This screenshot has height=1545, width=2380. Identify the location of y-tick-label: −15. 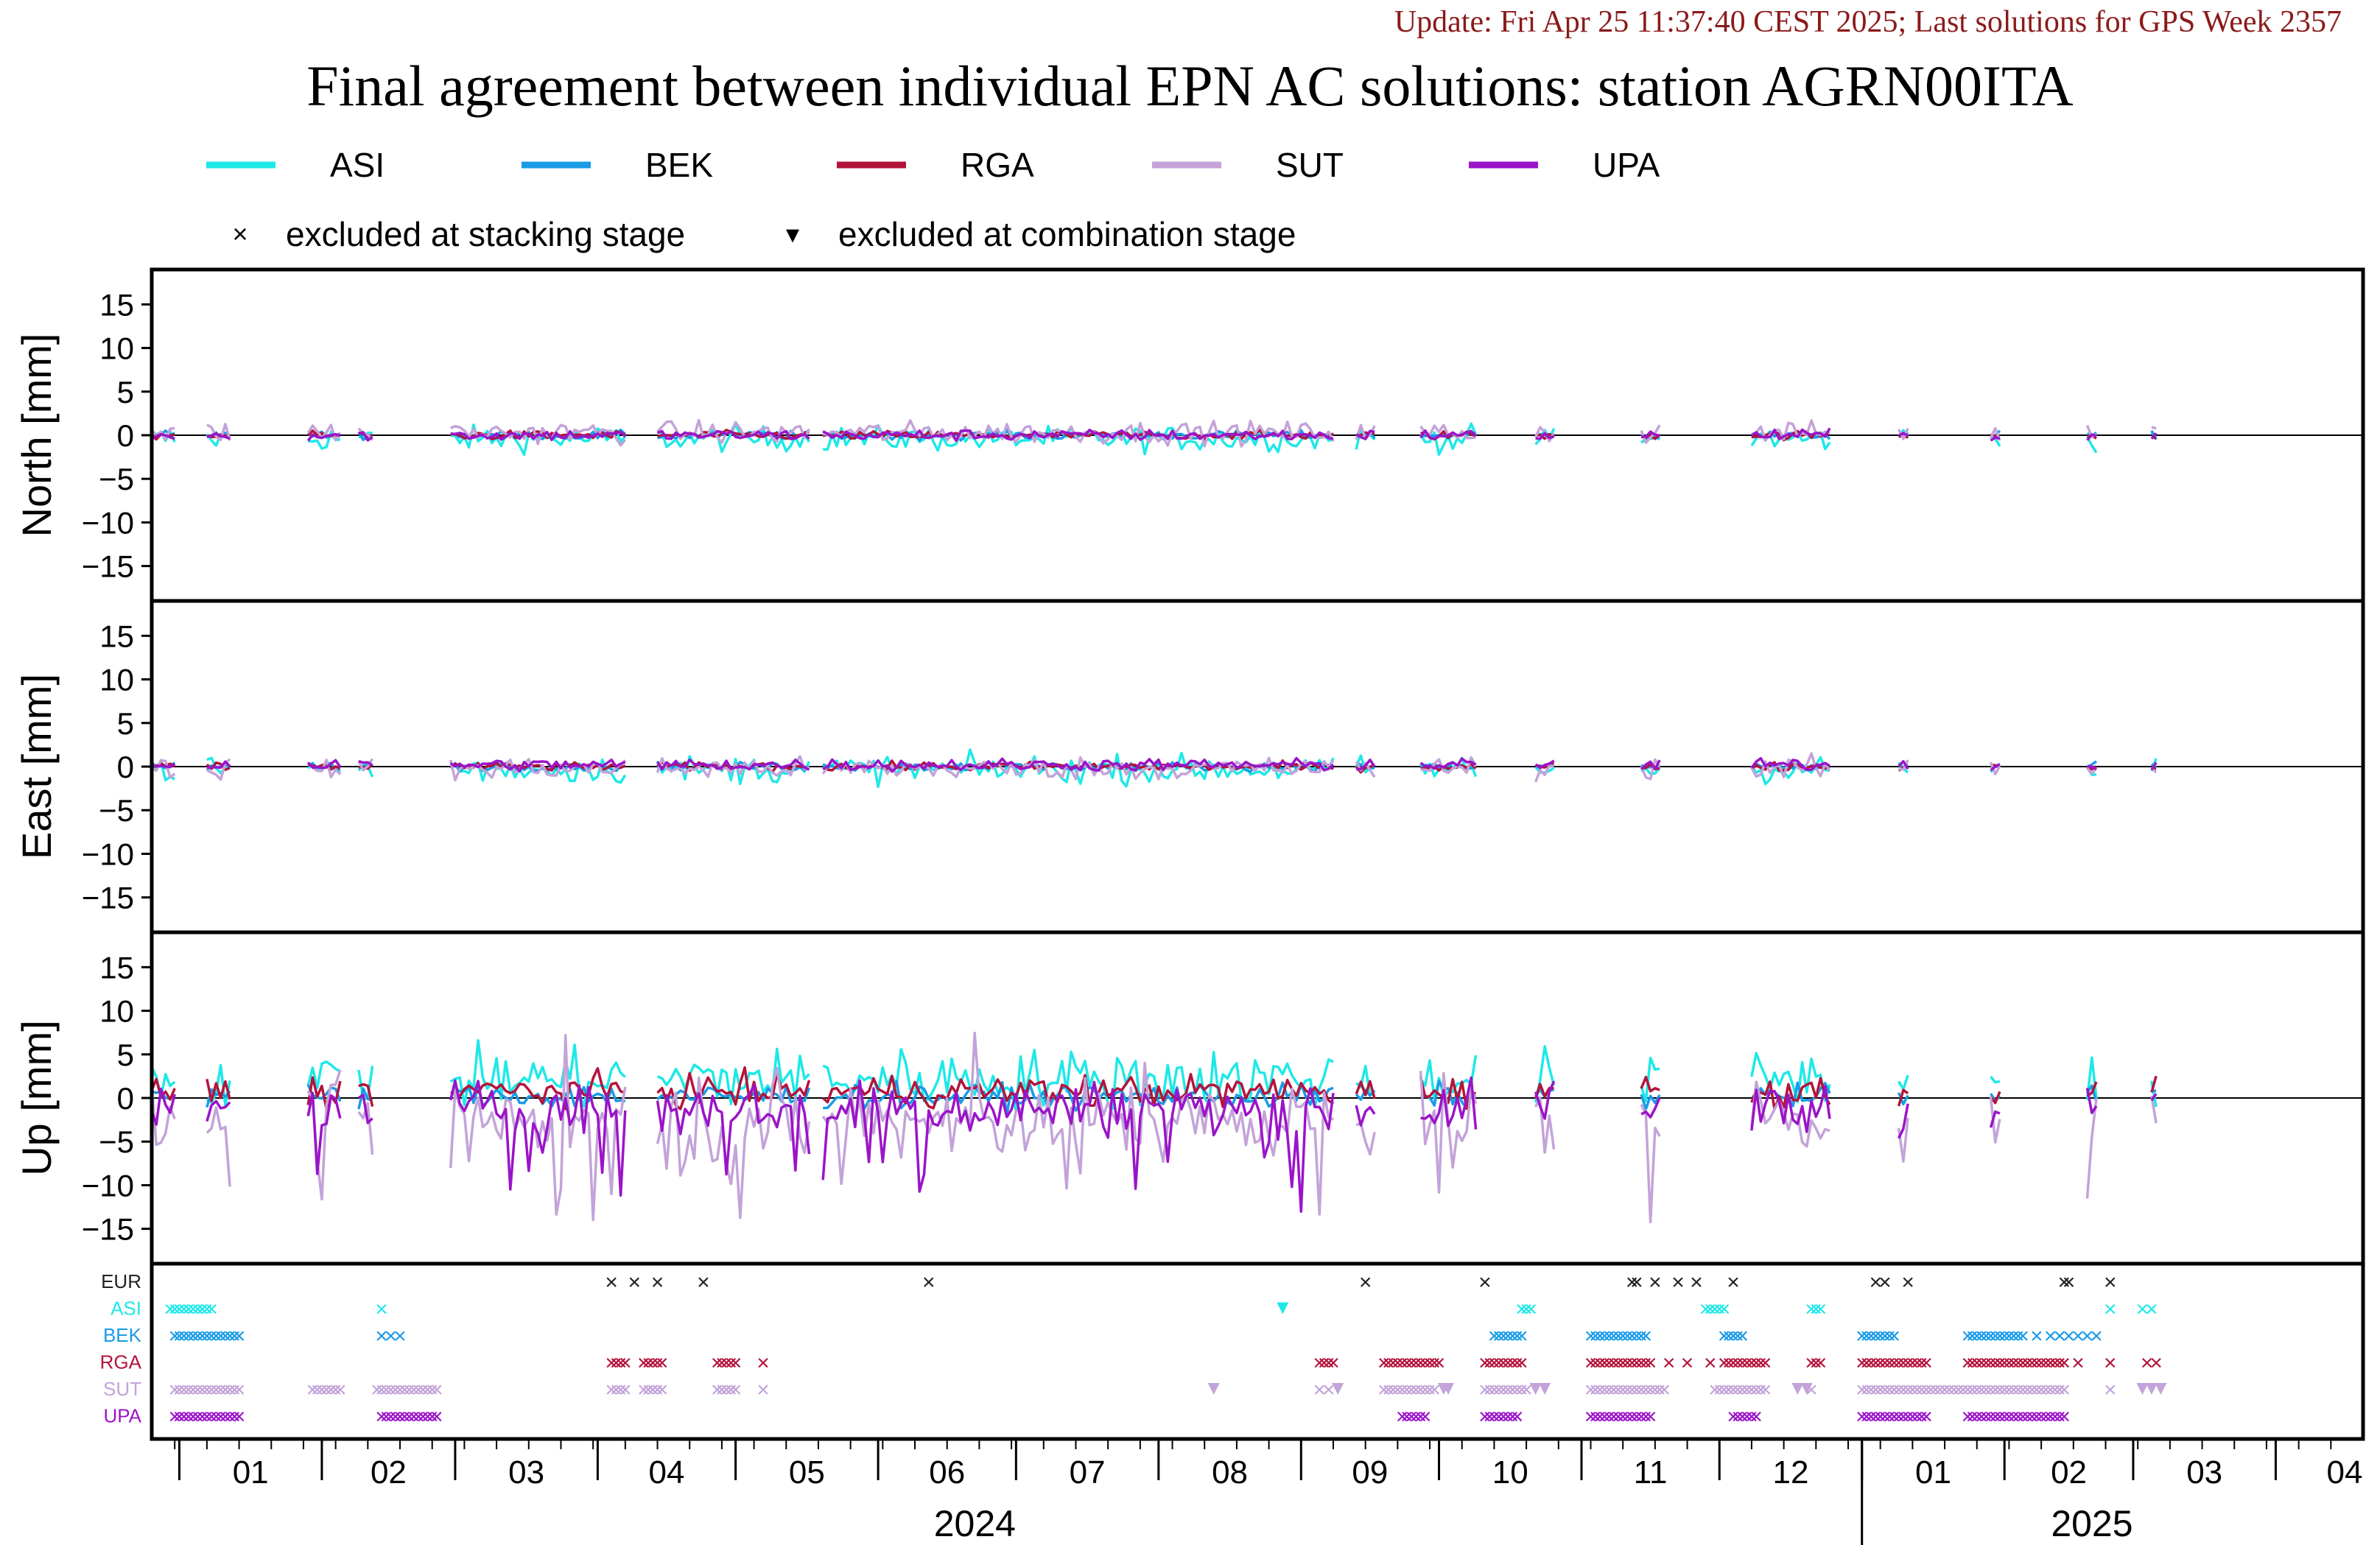
(108, 567).